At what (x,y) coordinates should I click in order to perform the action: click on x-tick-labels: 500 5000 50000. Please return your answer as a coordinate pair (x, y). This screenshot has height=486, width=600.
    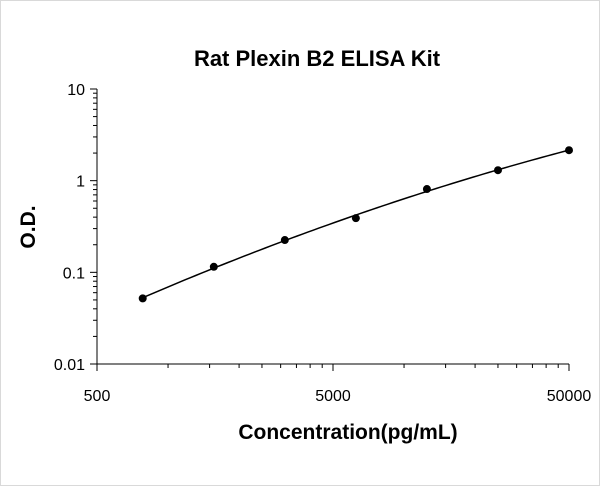
    Looking at the image, I should click on (338, 396).